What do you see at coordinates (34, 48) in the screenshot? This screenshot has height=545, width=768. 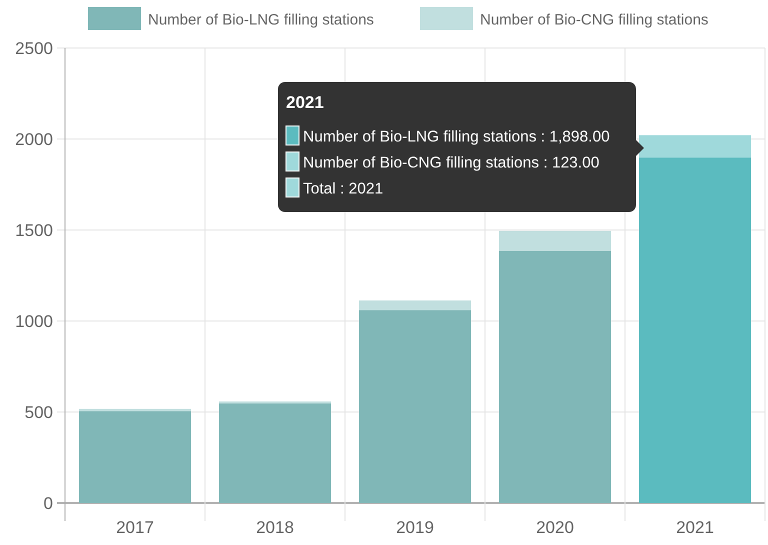 I see `y-tick-label: 2500` at bounding box center [34, 48].